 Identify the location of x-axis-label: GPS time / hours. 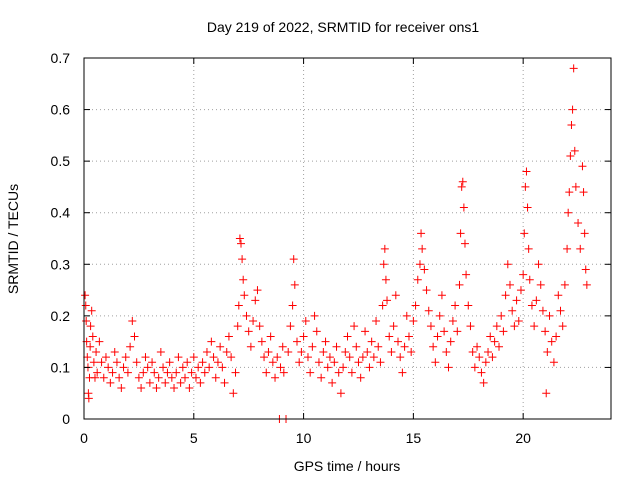
(347, 466).